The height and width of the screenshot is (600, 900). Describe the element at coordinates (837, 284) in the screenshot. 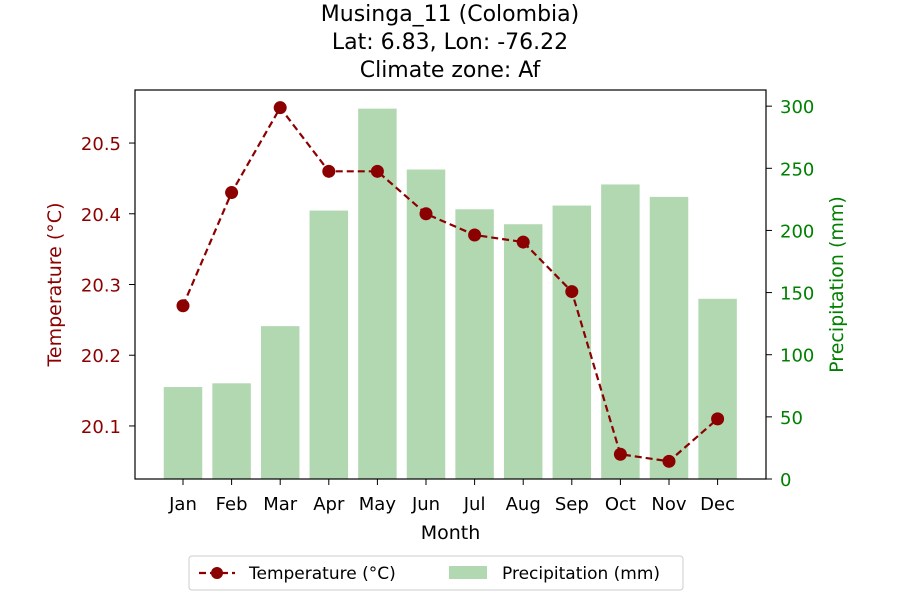

I see `right-y-axis-label: Precipitation (mm)` at that location.